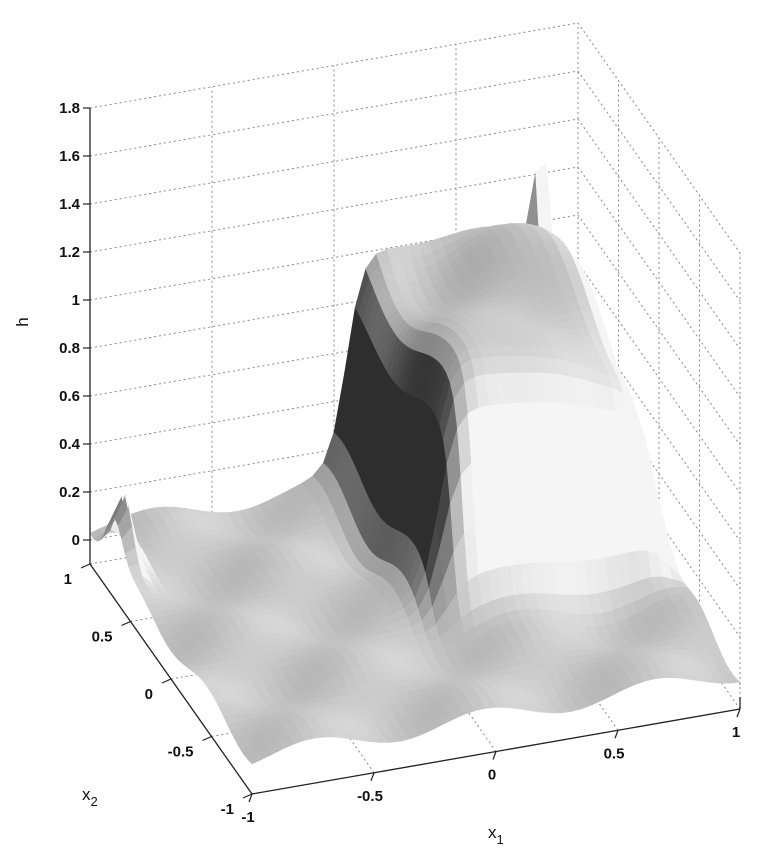 The width and height of the screenshot is (762, 855). I want to click on x-tick-label: 0, so click(492, 775).